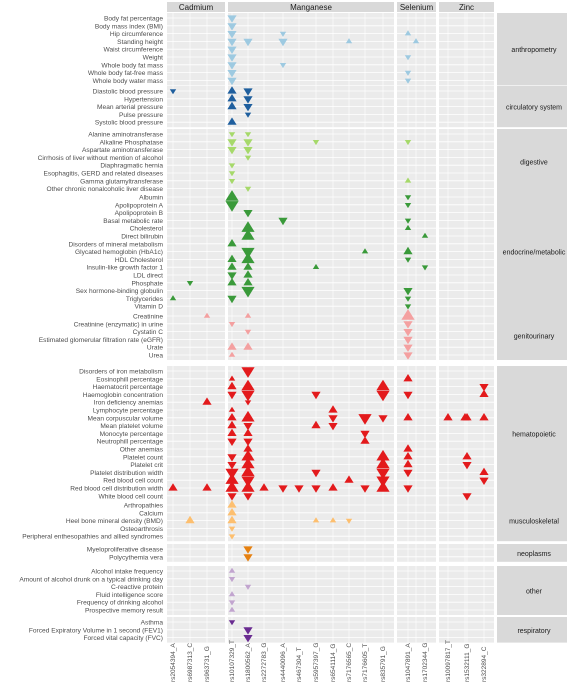 Image resolution: width=567 pixels, height=690 pixels. Describe the element at coordinates (121, 181) in the screenshot. I see `y-tick-label: Gamma glutamyltransferase` at that location.